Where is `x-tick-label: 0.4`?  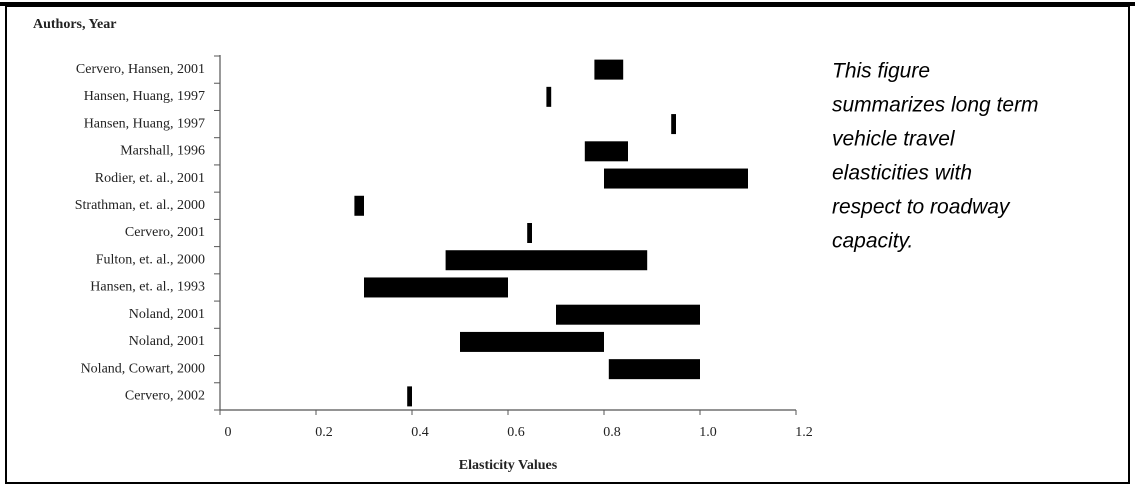
x-tick-label: 0.4 is located at coordinates (420, 432).